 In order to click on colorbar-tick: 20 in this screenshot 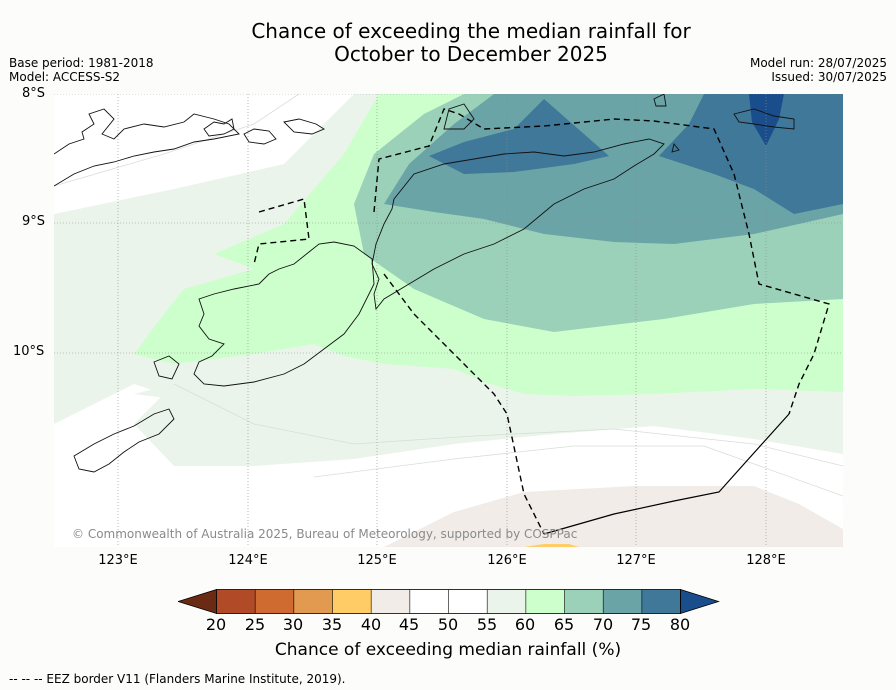, I will do `click(216, 624)`.